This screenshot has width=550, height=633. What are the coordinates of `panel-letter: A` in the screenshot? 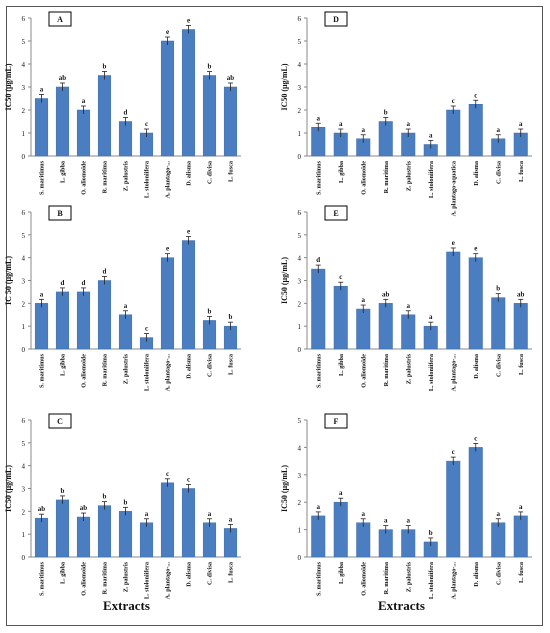 It's located at (60, 19).